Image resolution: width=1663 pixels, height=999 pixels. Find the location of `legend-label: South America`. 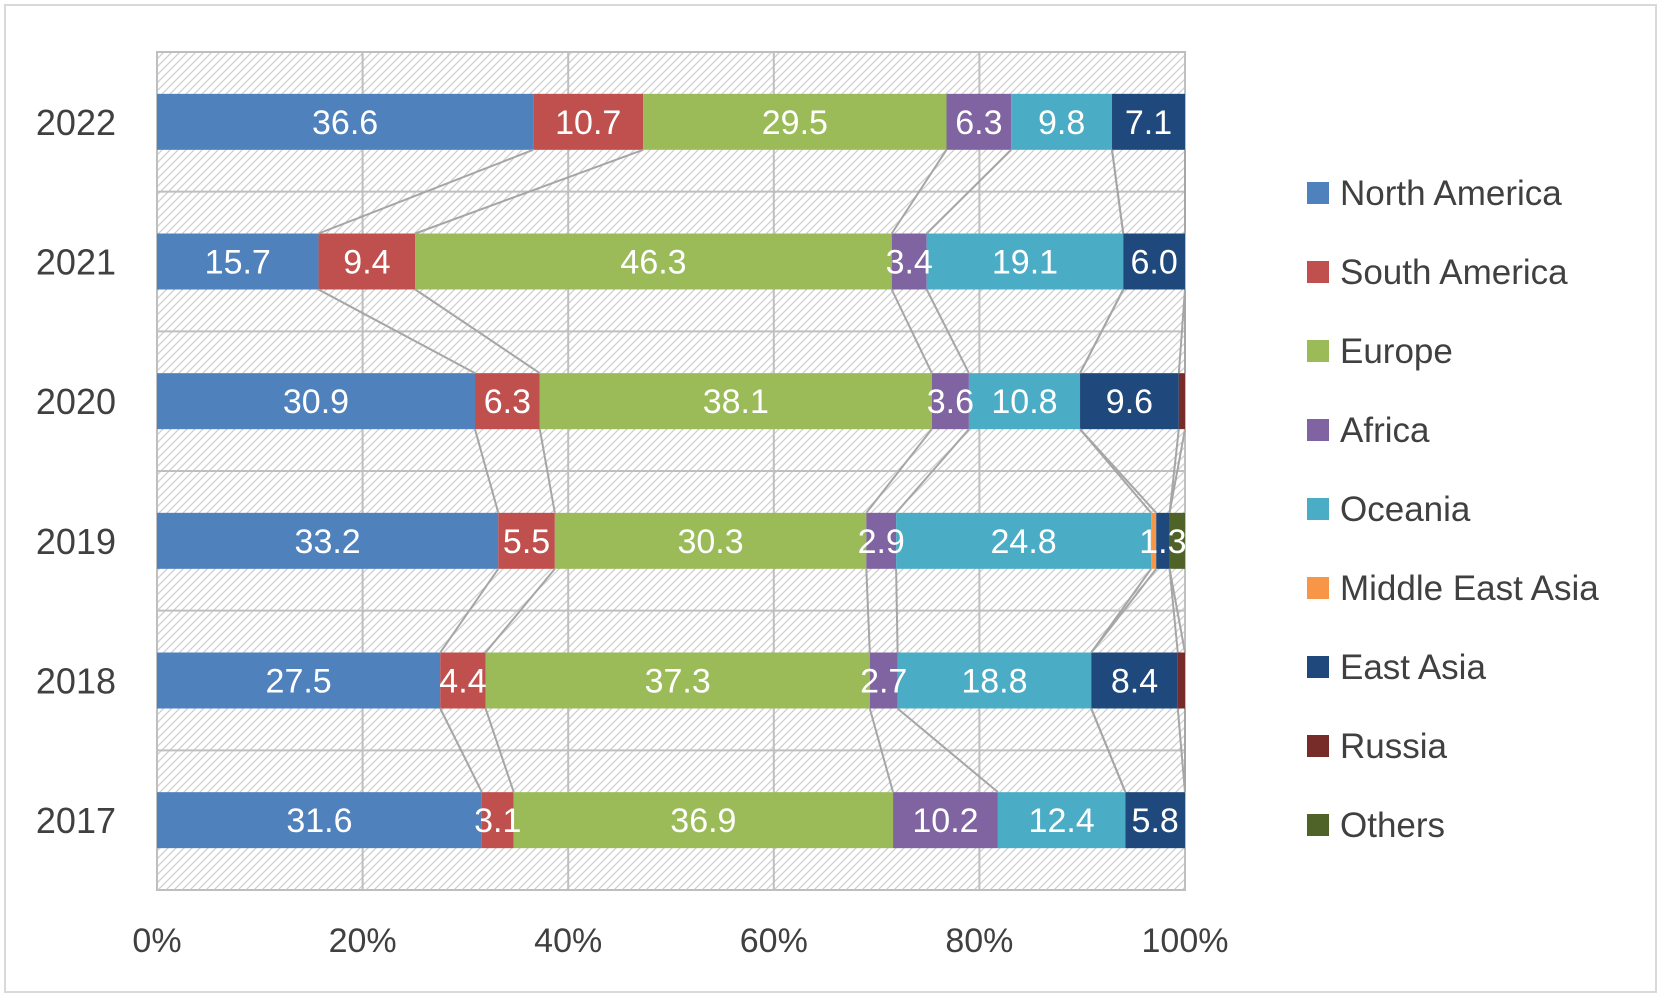

legend-label: South America is located at coordinates (1454, 272).